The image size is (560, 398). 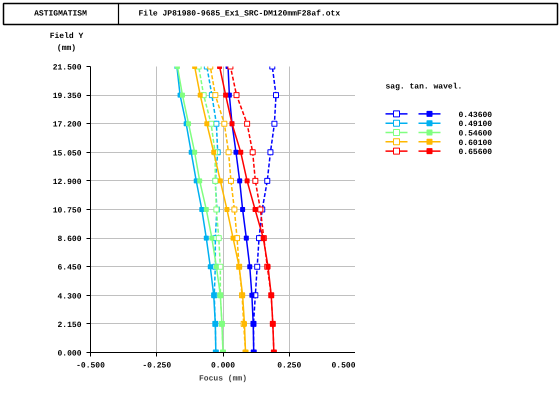 I want to click on legend-label: 0.54600, so click(x=475, y=134).